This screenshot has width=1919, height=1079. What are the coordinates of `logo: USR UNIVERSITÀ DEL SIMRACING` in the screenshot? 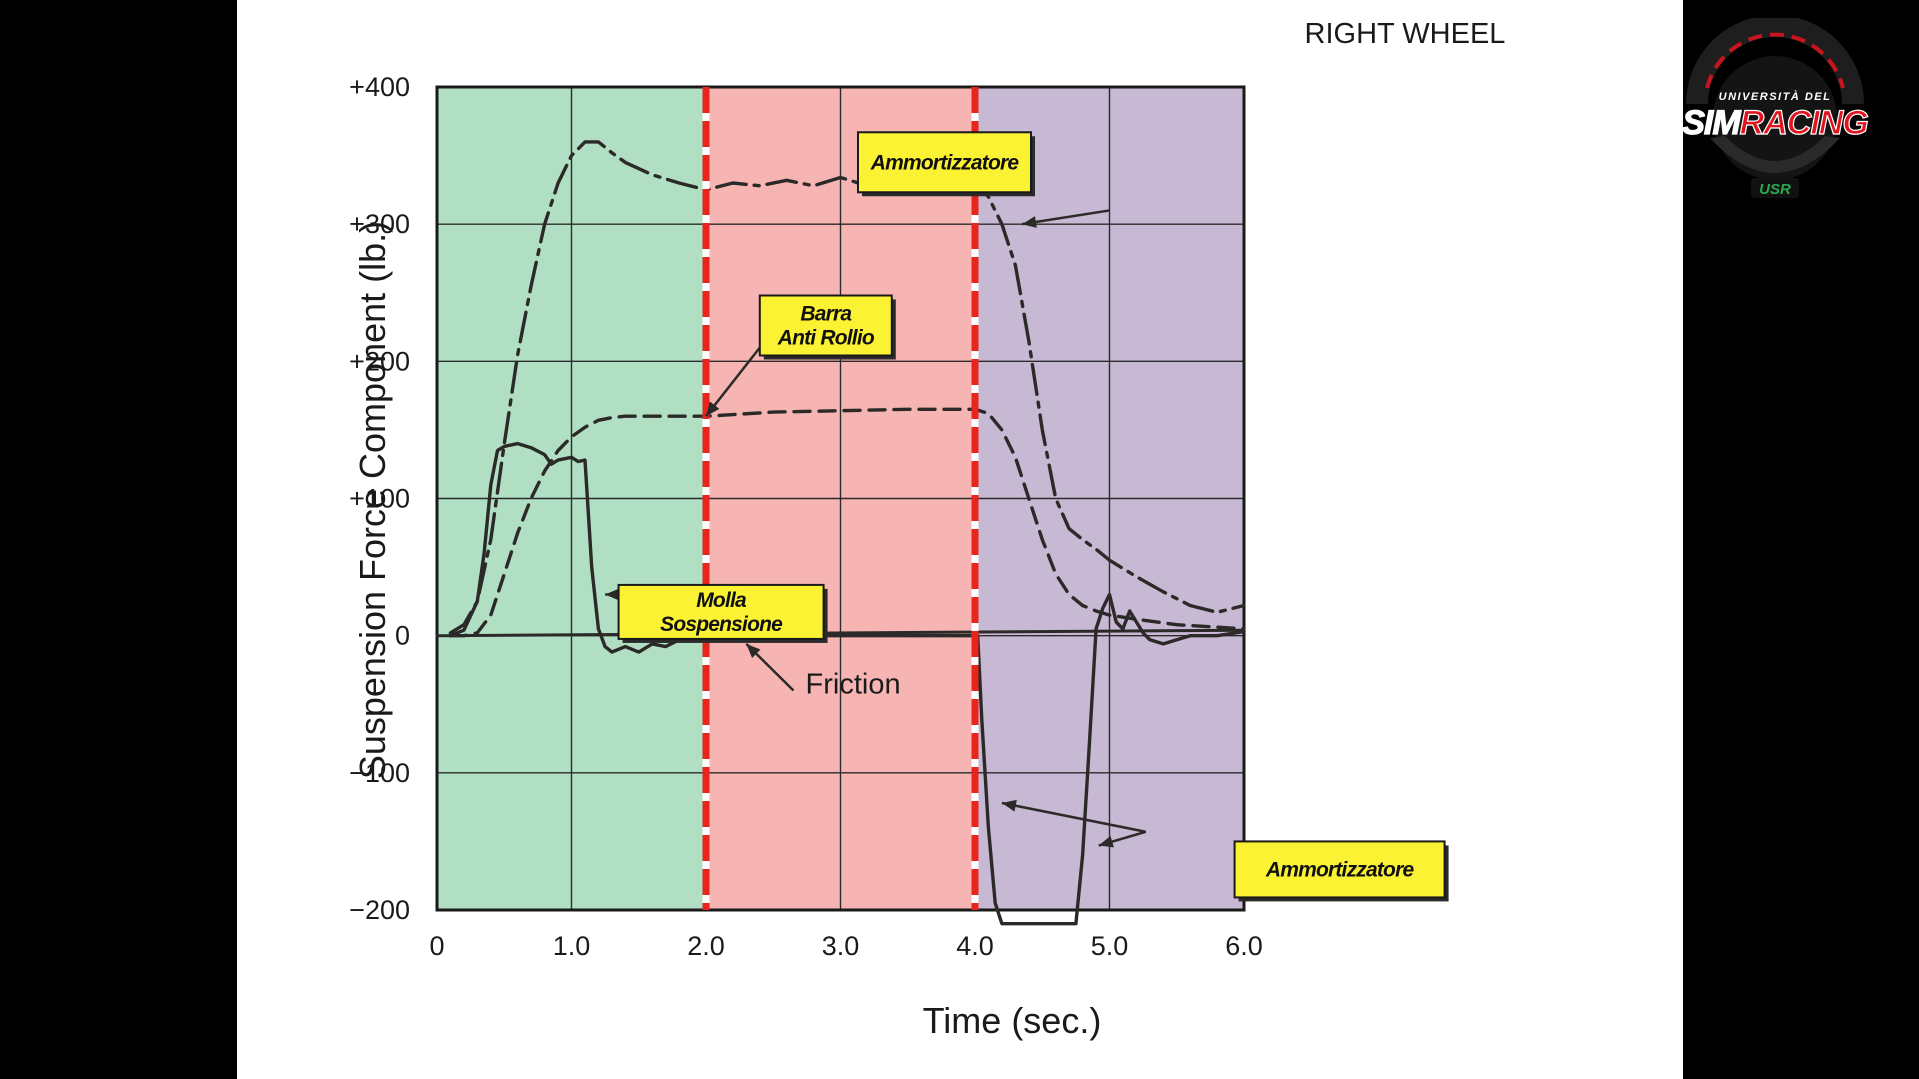 It's located at (1776, 108).